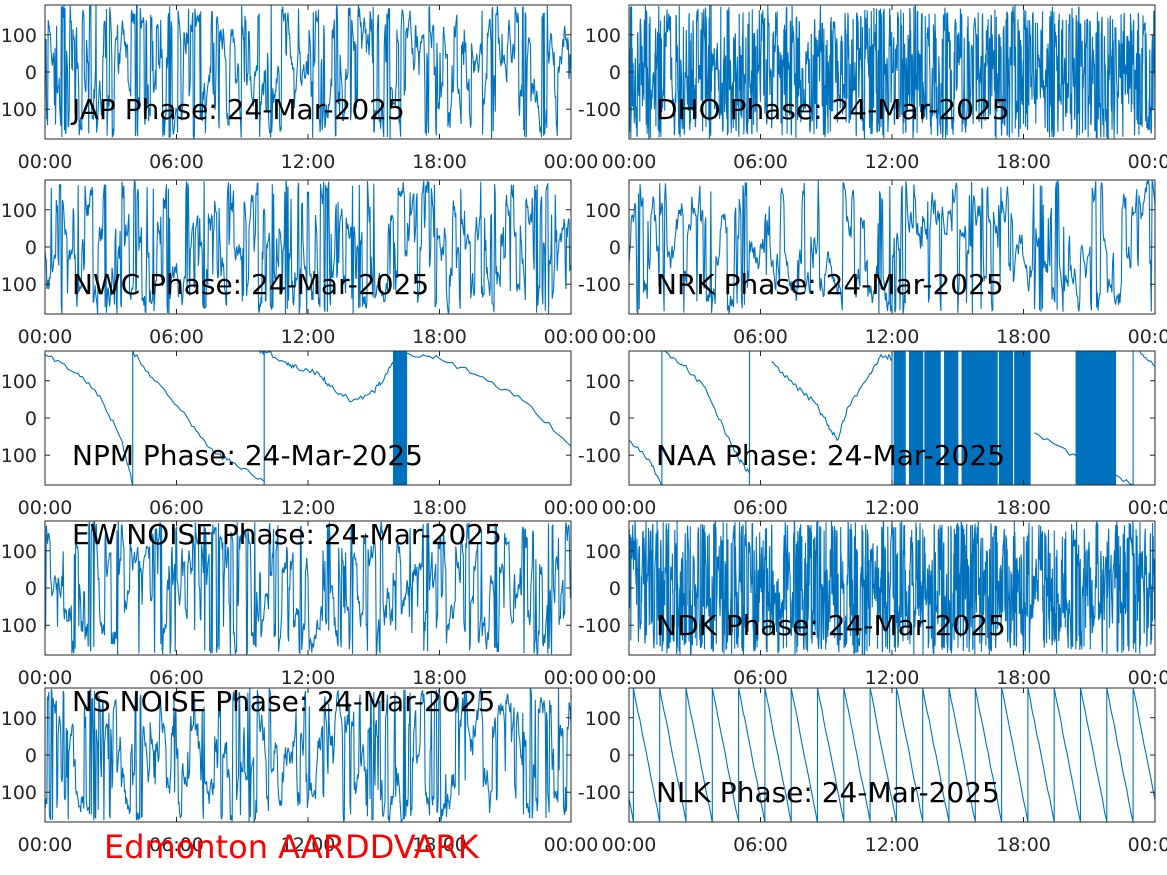 The image size is (1167, 875). I want to click on panel-title: NS NOISE Phase: 24-Mar-2025, so click(283, 701).